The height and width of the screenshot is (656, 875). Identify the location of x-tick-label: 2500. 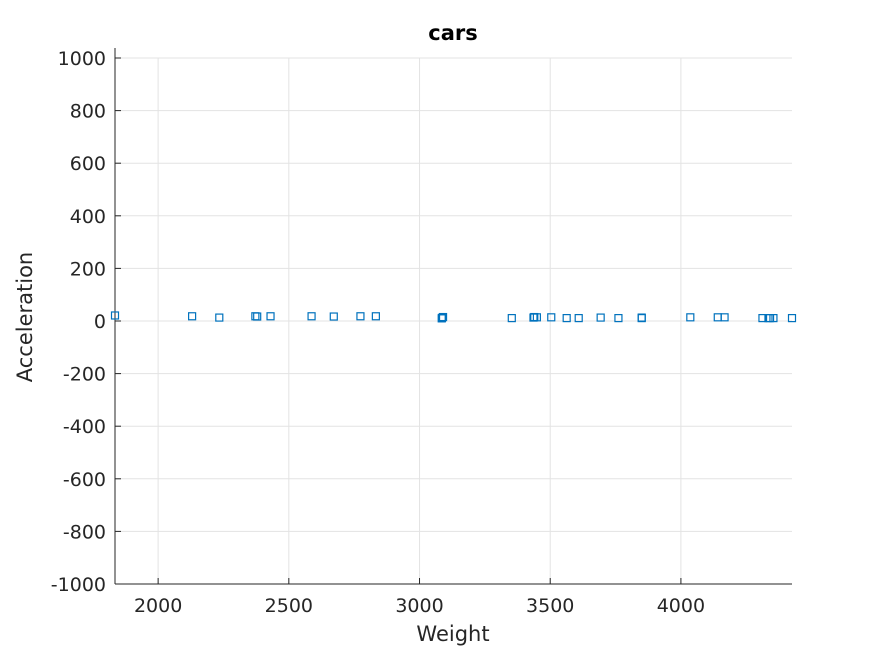
(289, 606).